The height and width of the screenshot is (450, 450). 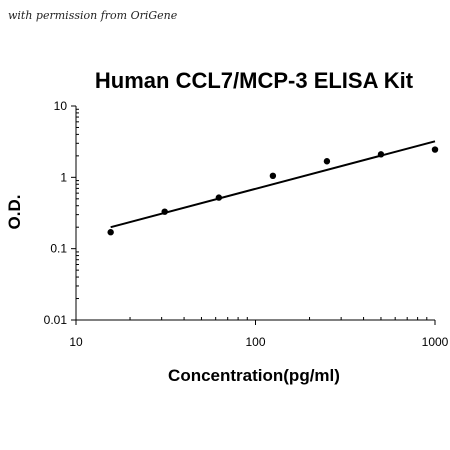 I want to click on x-tick-label: 100, so click(x=255, y=342).